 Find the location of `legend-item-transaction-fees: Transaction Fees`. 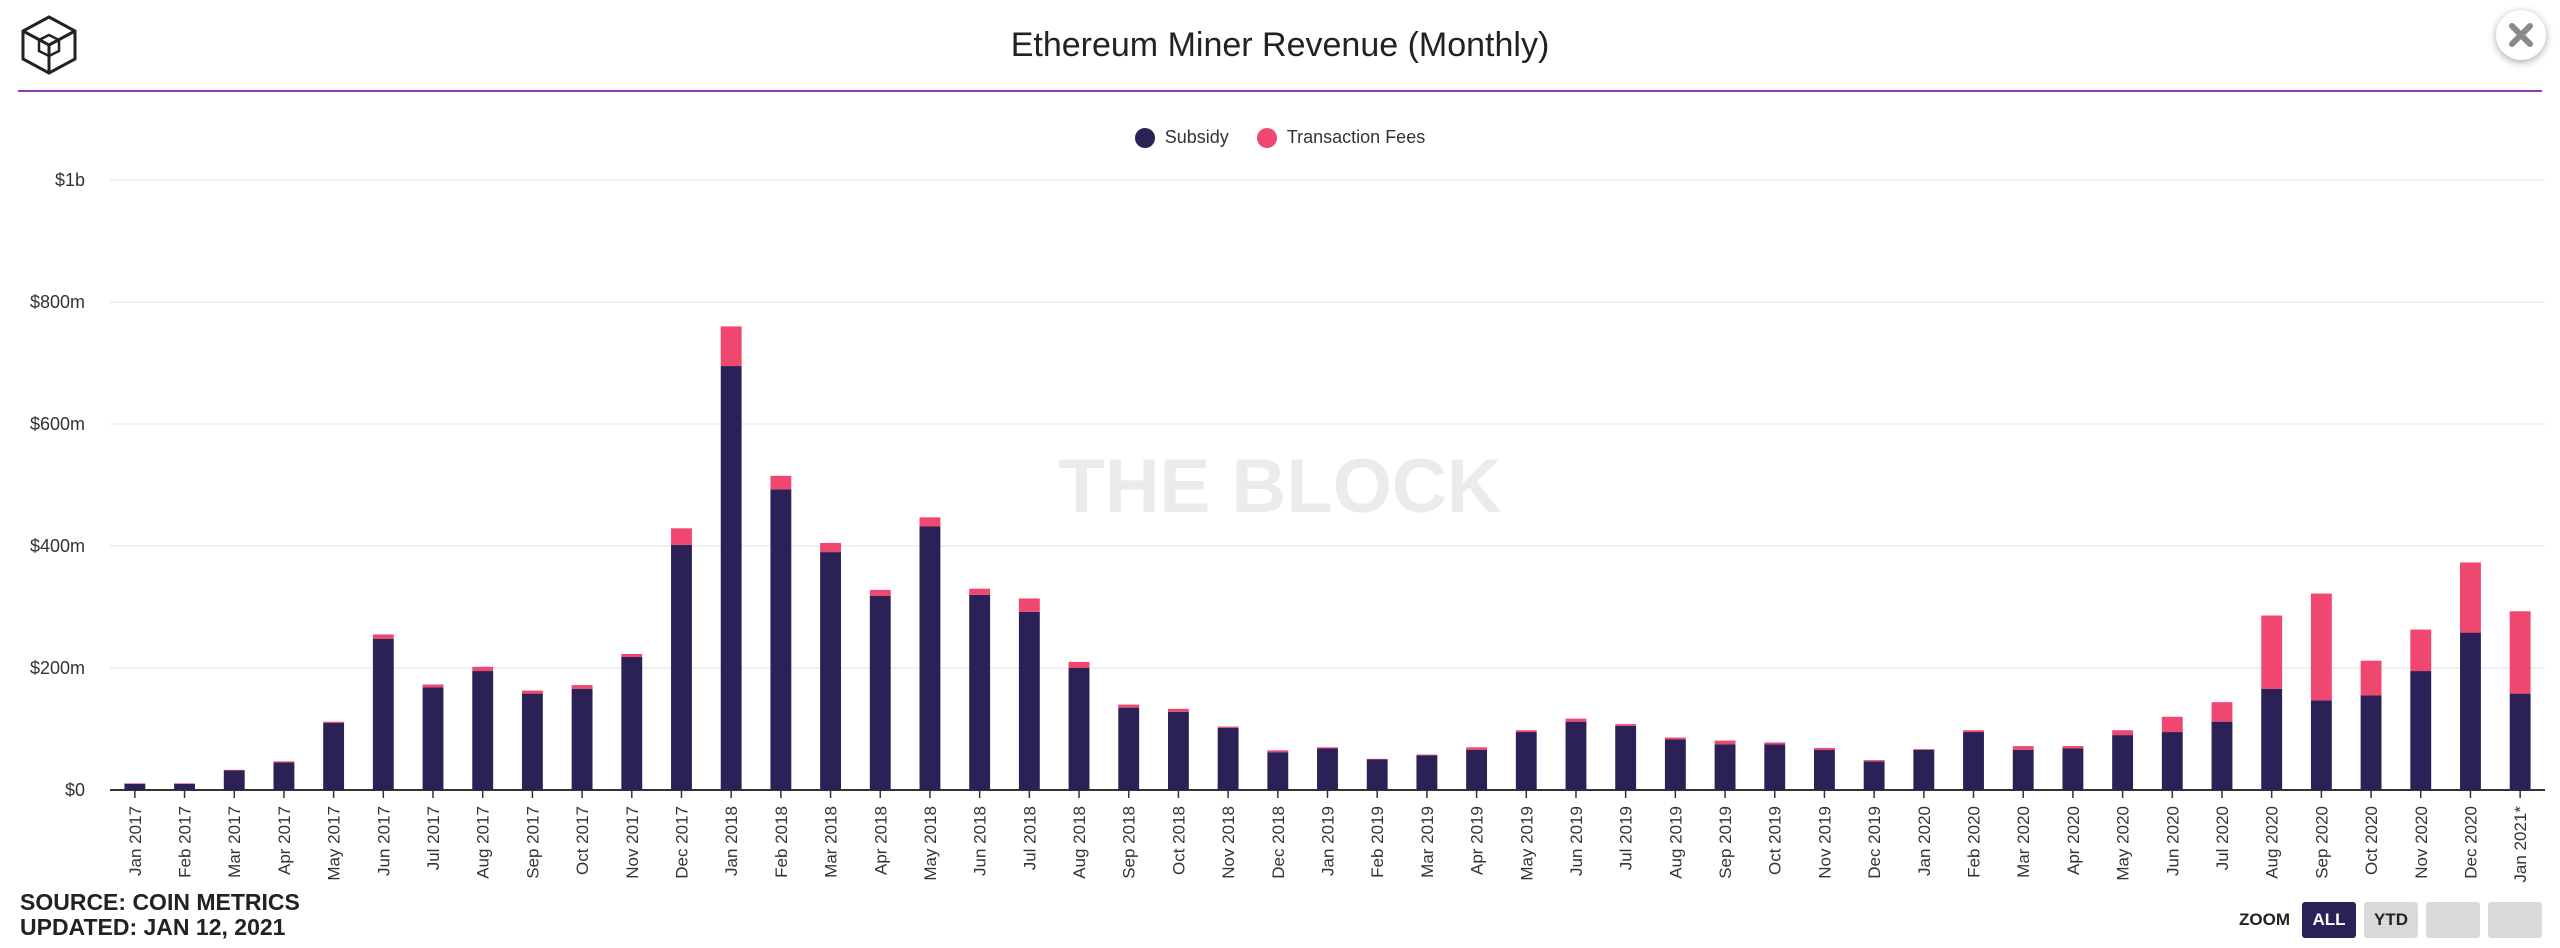

legend-item-transaction-fees: Transaction Fees is located at coordinates (1340, 137).